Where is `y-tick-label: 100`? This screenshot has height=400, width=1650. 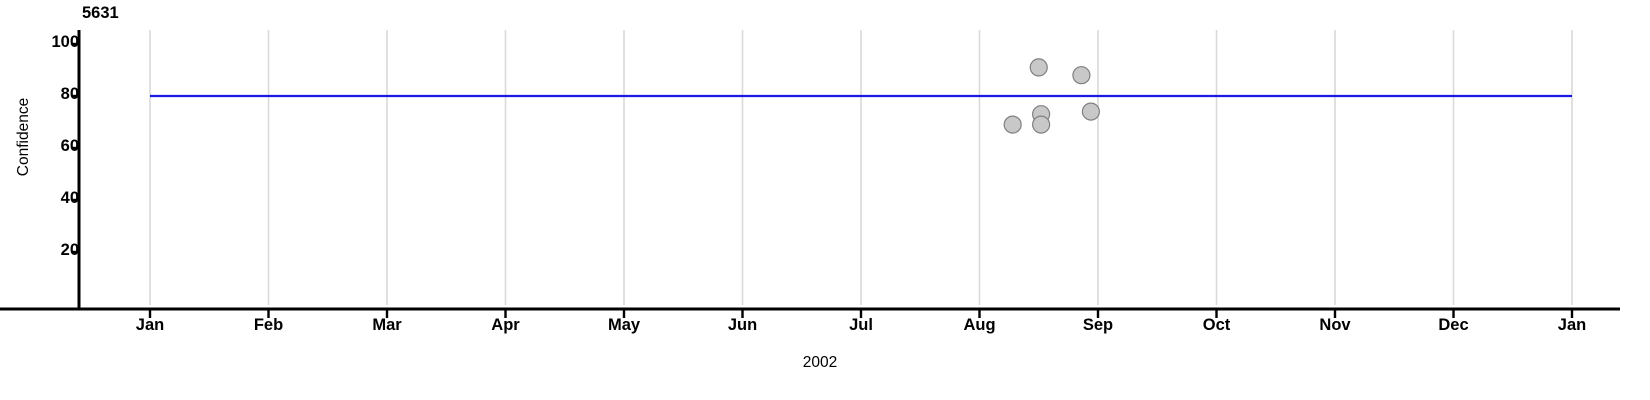
y-tick-label: 100 is located at coordinates (65, 42).